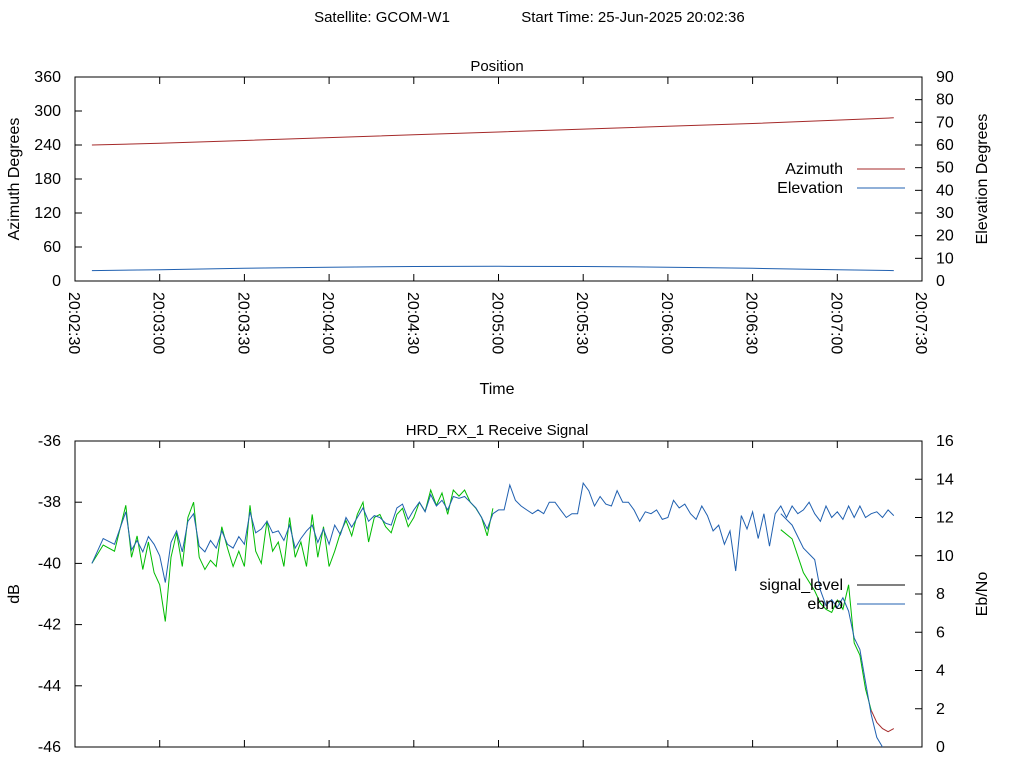 Image resolution: width=1024 pixels, height=768 pixels. Describe the element at coordinates (801, 585) in the screenshot. I see `legend-label: signal_level` at that location.